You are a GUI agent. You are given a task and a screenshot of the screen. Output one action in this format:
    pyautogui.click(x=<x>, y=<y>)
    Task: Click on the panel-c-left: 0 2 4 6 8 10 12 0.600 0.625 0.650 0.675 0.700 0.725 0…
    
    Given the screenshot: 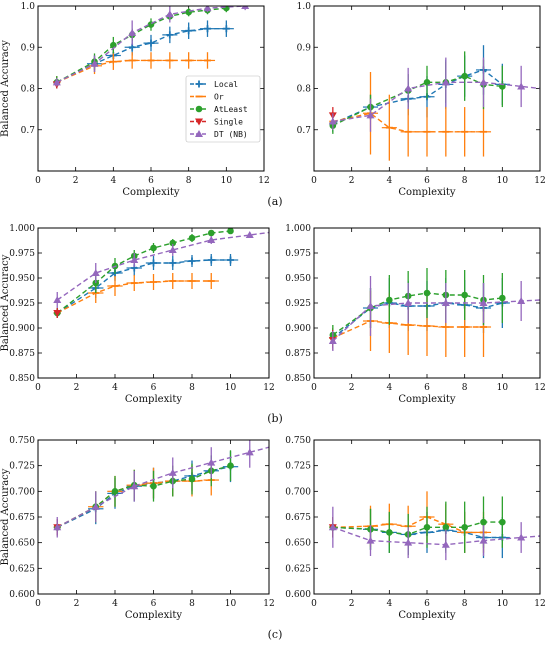 What is the action you would take?
    pyautogui.click(x=137, y=528)
    